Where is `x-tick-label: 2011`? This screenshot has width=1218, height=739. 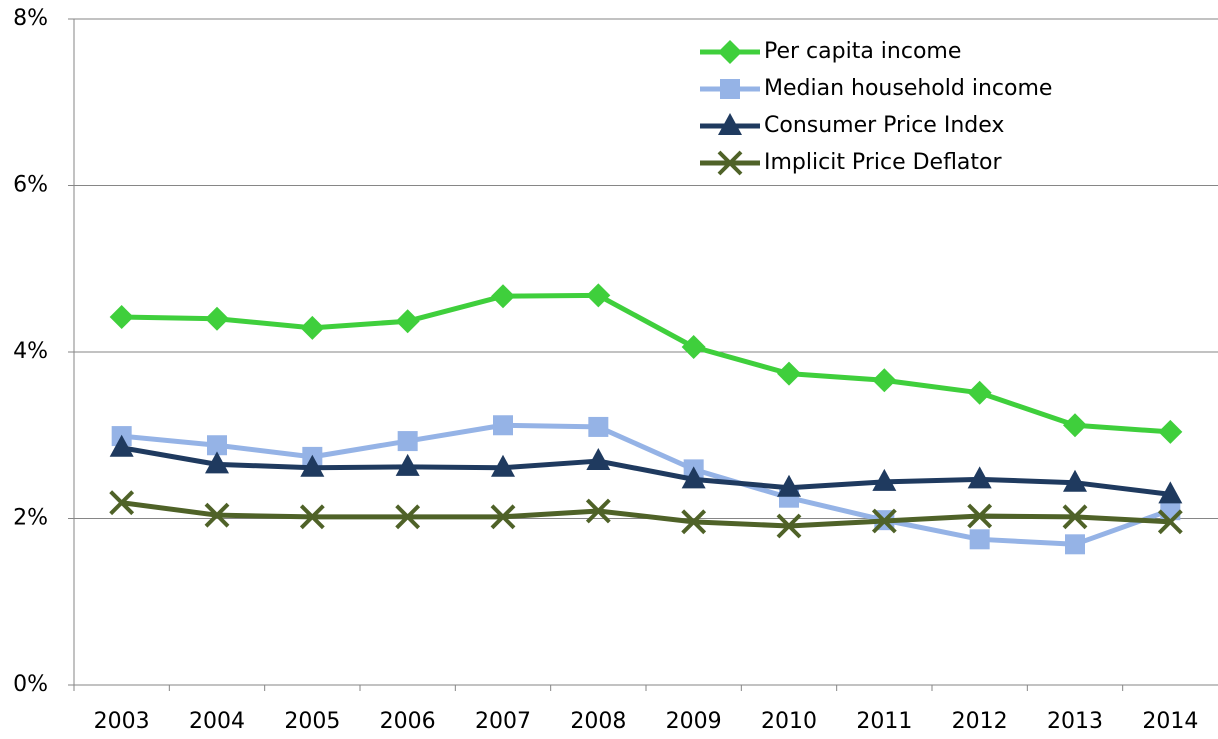
x-tick-label: 2011 is located at coordinates (884, 721).